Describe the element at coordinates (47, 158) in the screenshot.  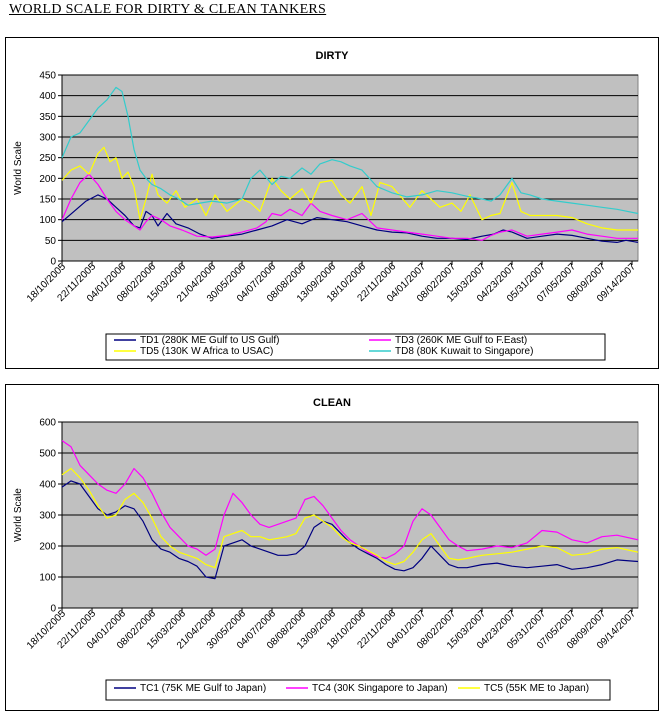
I see `y-tick-label: 250` at that location.